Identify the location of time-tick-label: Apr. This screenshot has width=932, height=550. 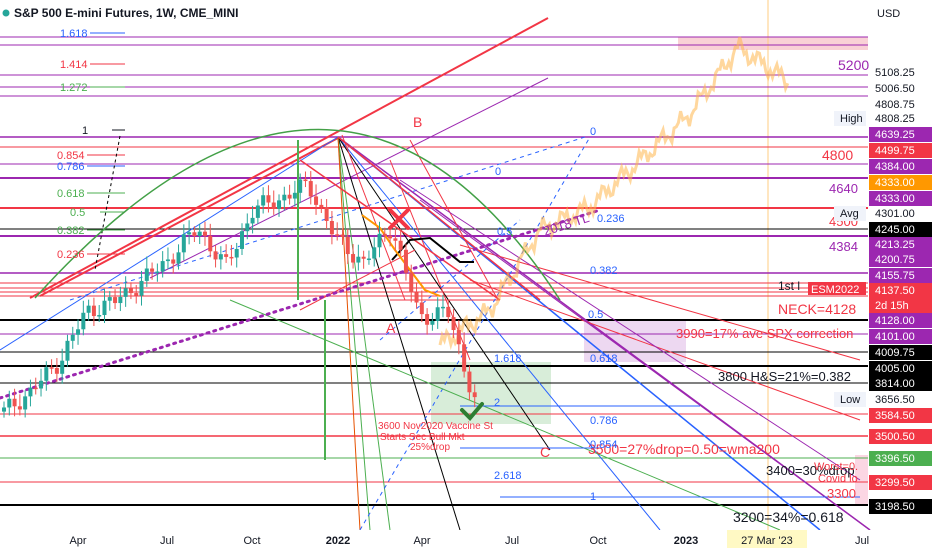
(421, 541).